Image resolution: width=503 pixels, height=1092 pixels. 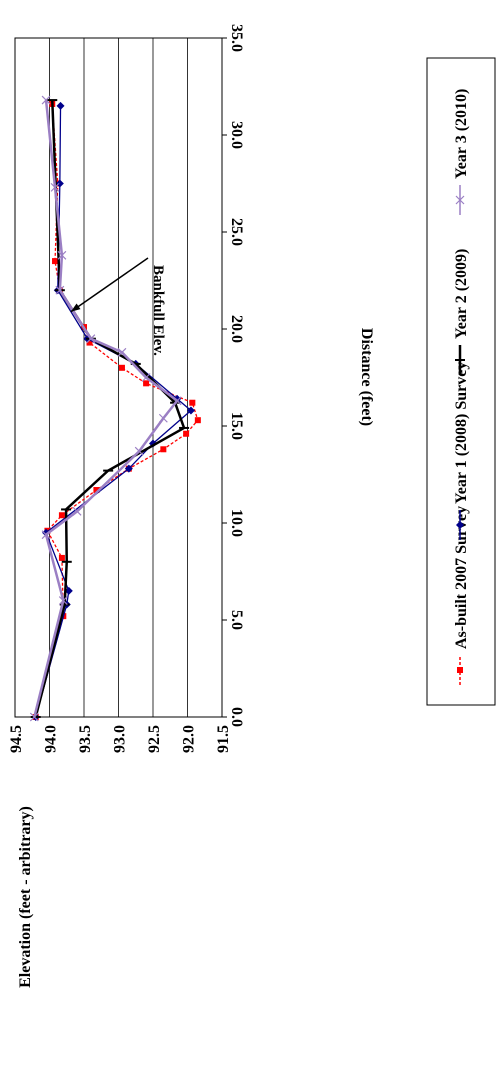 What do you see at coordinates (236, 232) in the screenshot?
I see `distance-tick-5: 25.0` at bounding box center [236, 232].